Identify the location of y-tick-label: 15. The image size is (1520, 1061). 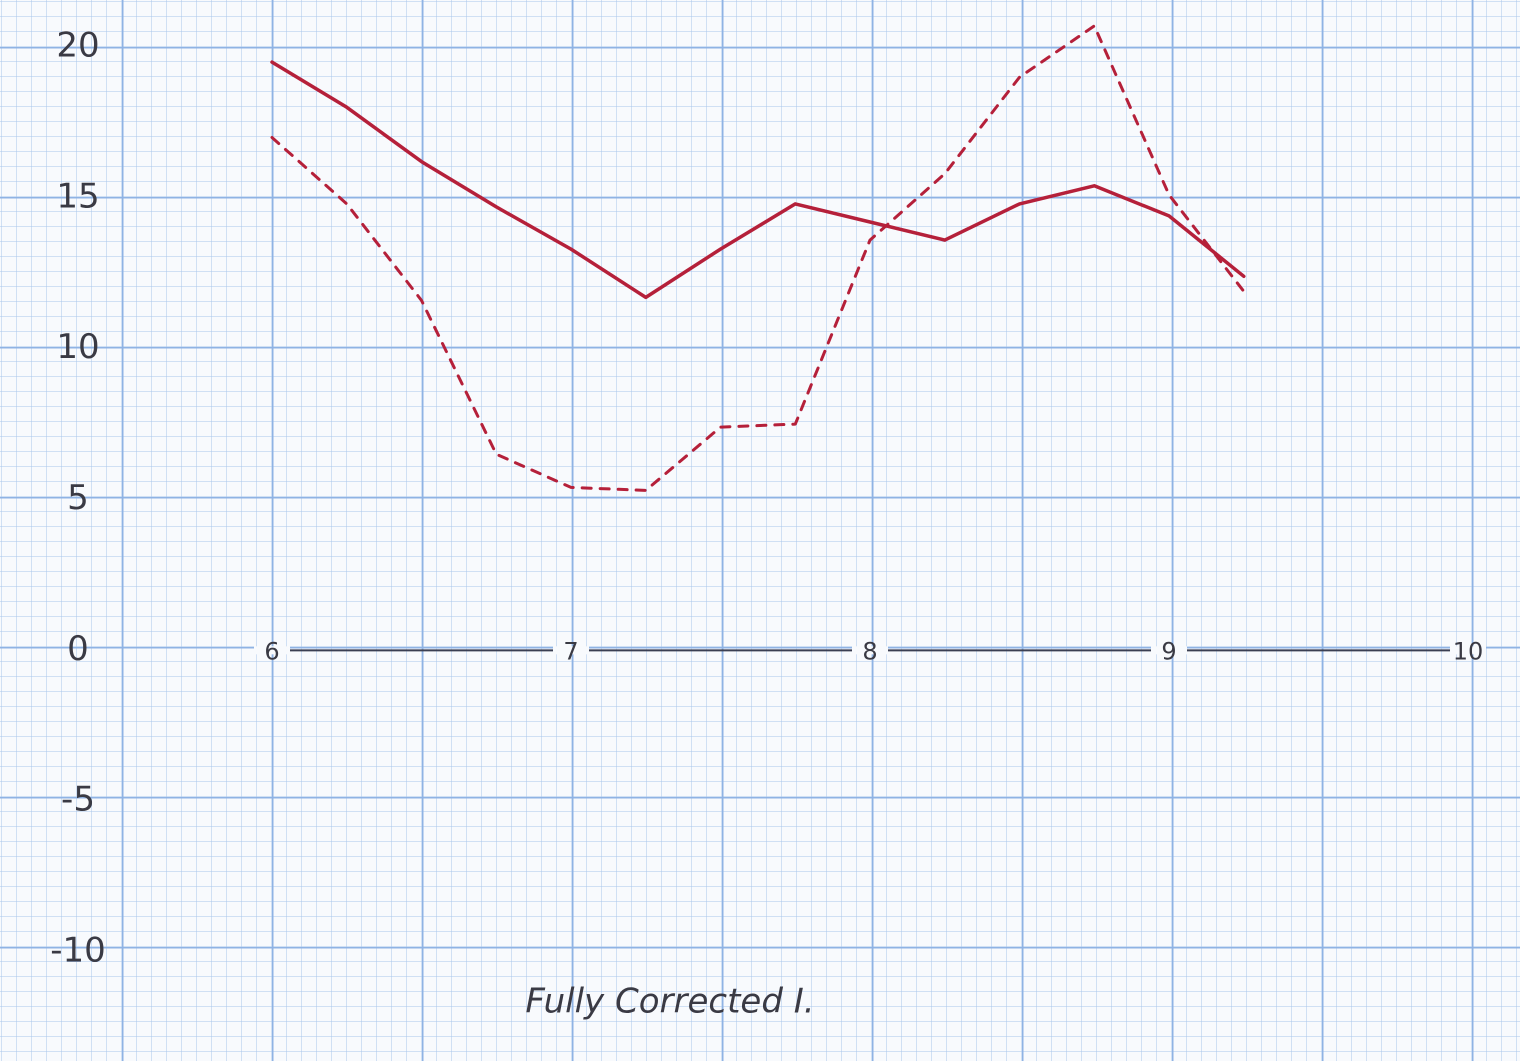
(77, 196).